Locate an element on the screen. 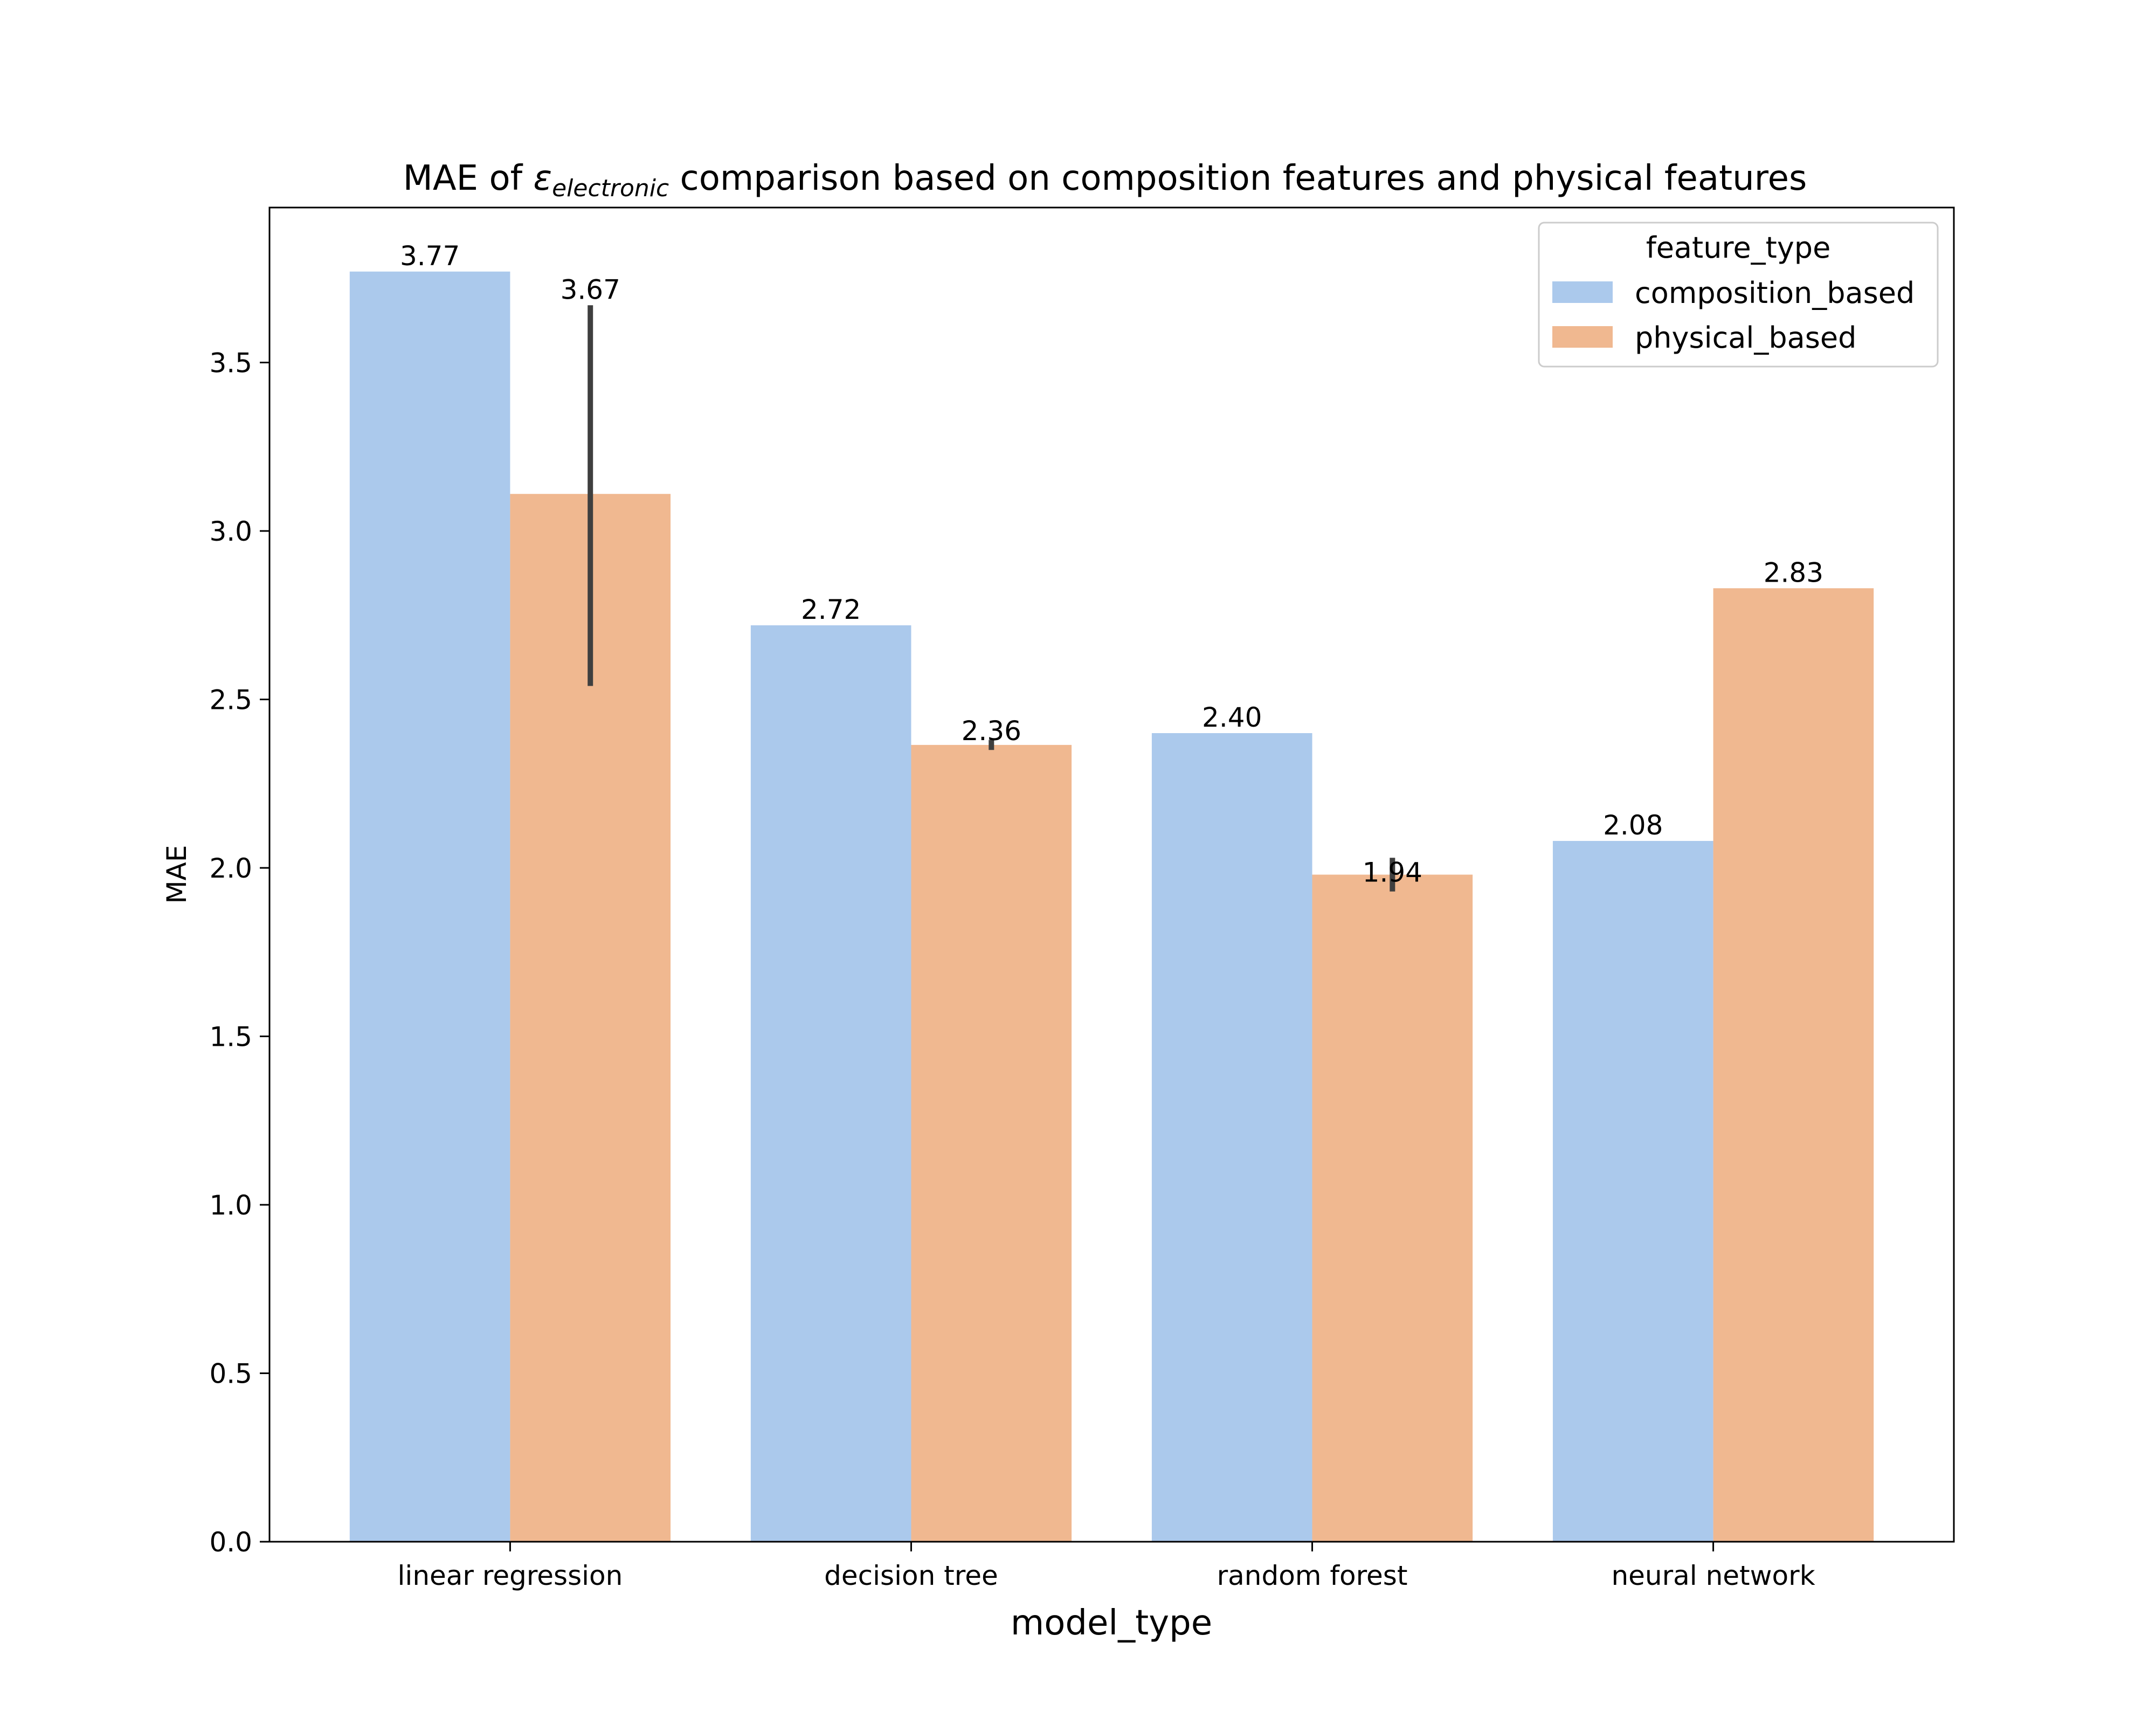 The height and width of the screenshot is (1725, 2156). data-label-physical_based-0: 3.67 is located at coordinates (590, 290).